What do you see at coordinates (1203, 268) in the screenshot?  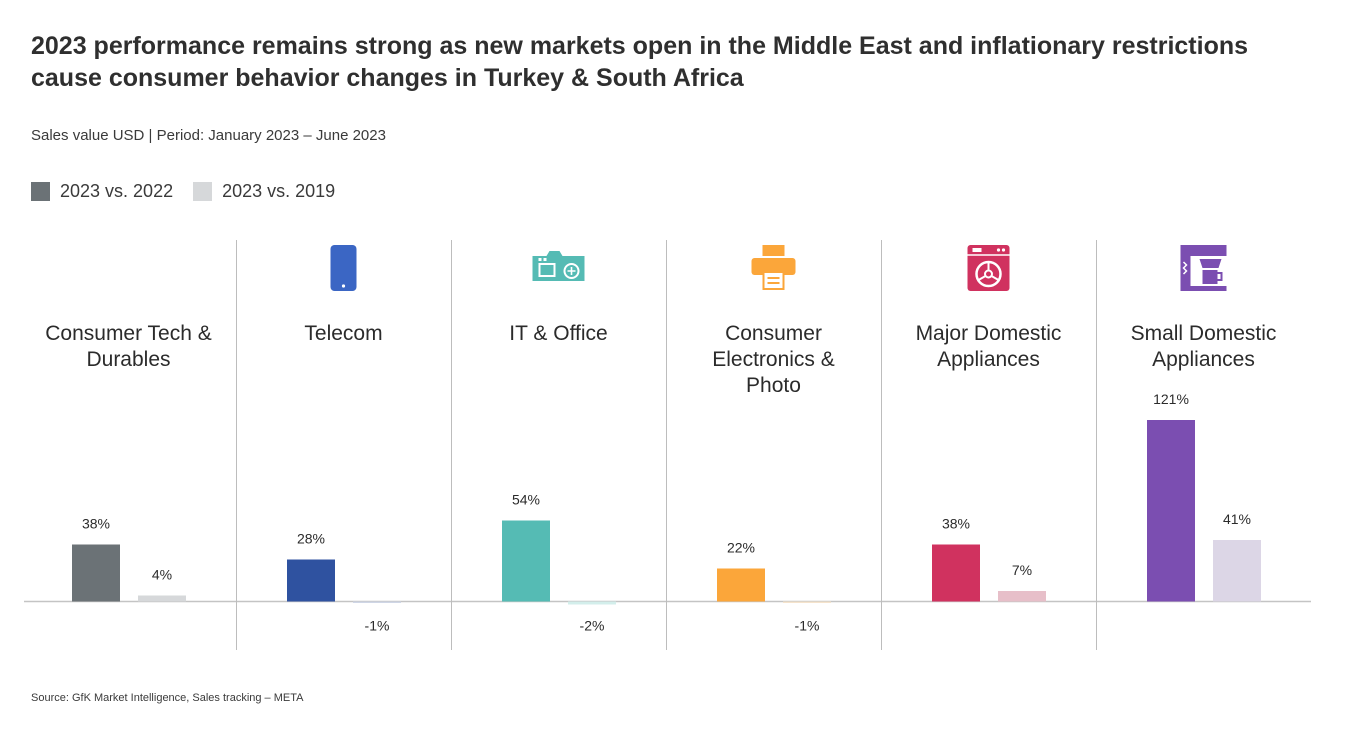 I see `coffee-machine-icon` at bounding box center [1203, 268].